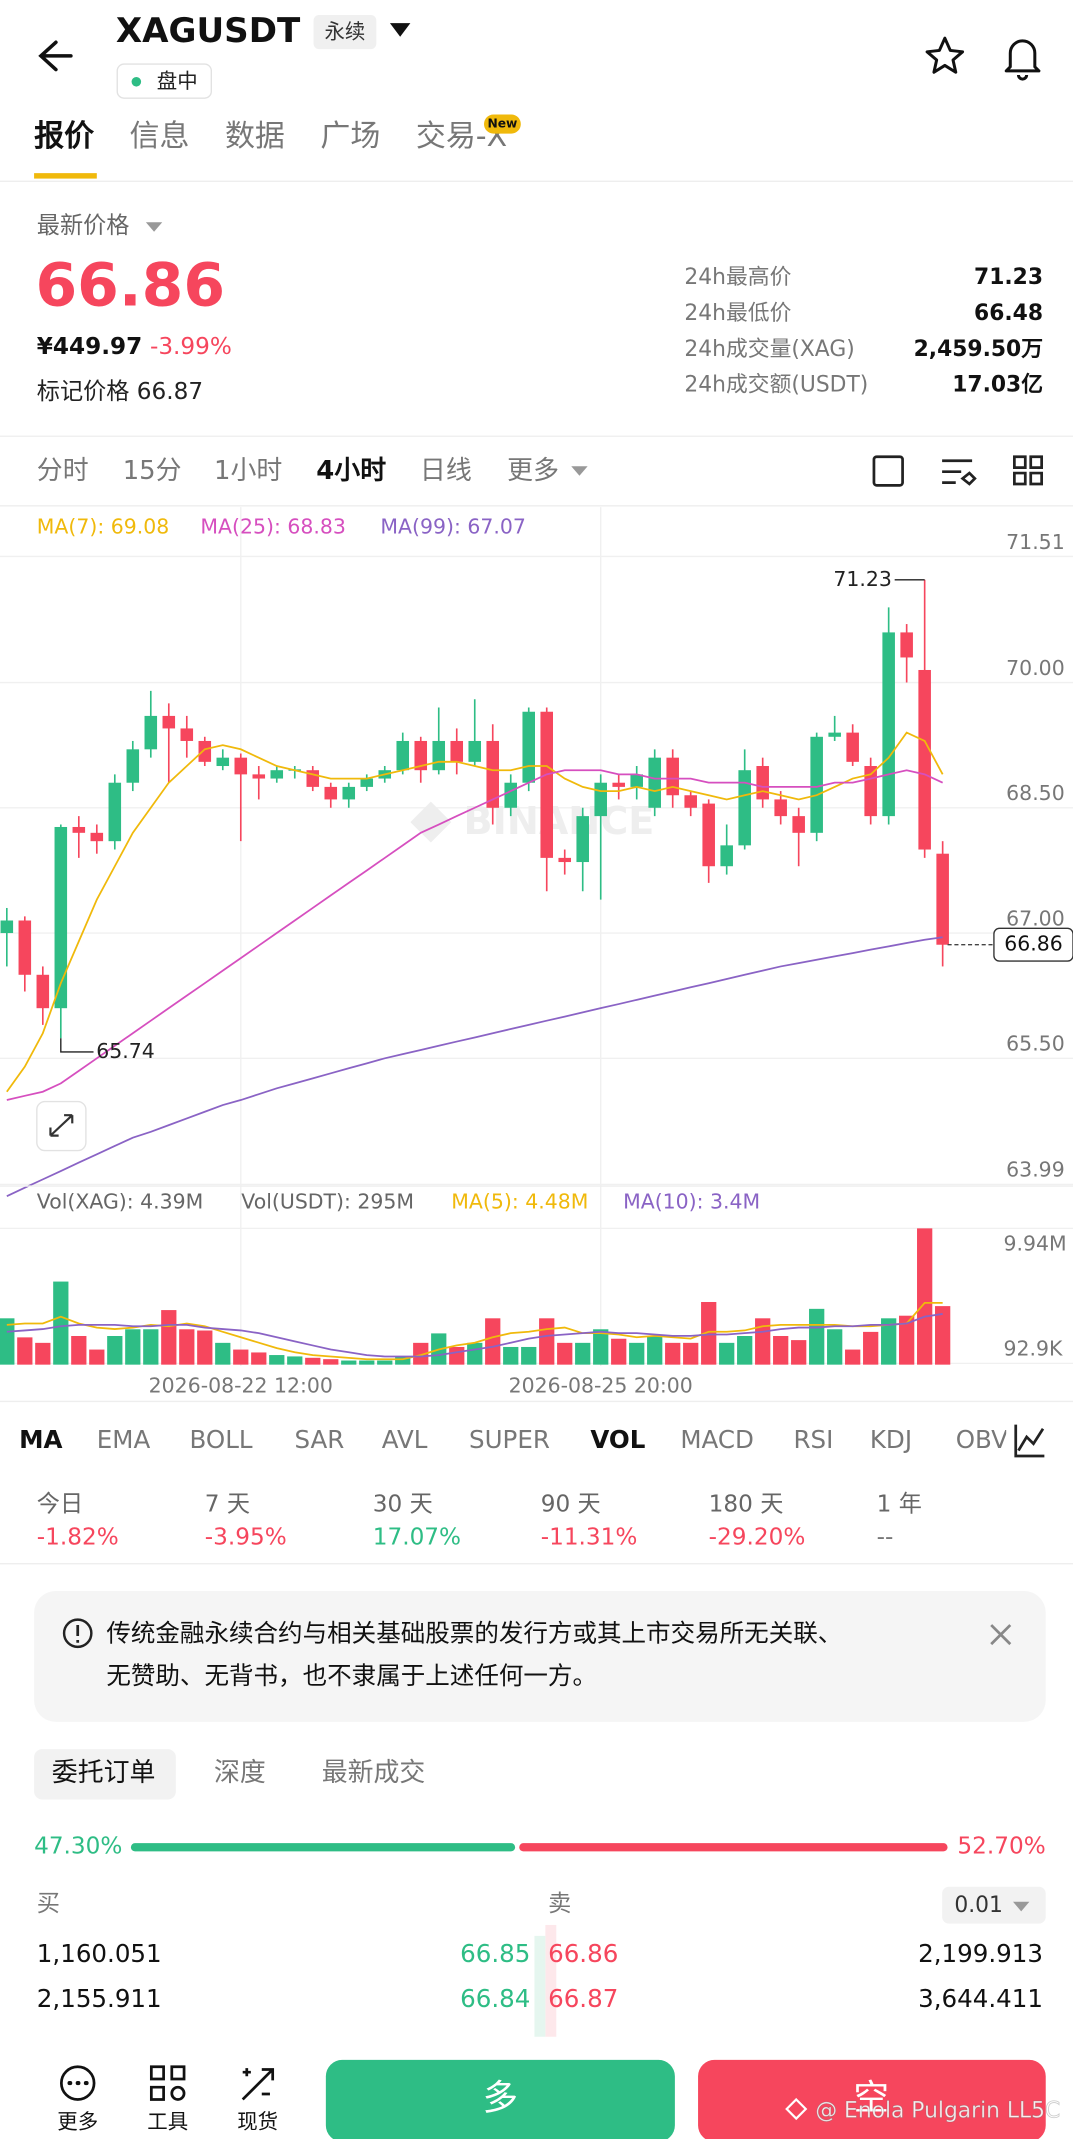 The width and height of the screenshot is (1073, 2139). I want to click on precision-select, so click(994, 1905).